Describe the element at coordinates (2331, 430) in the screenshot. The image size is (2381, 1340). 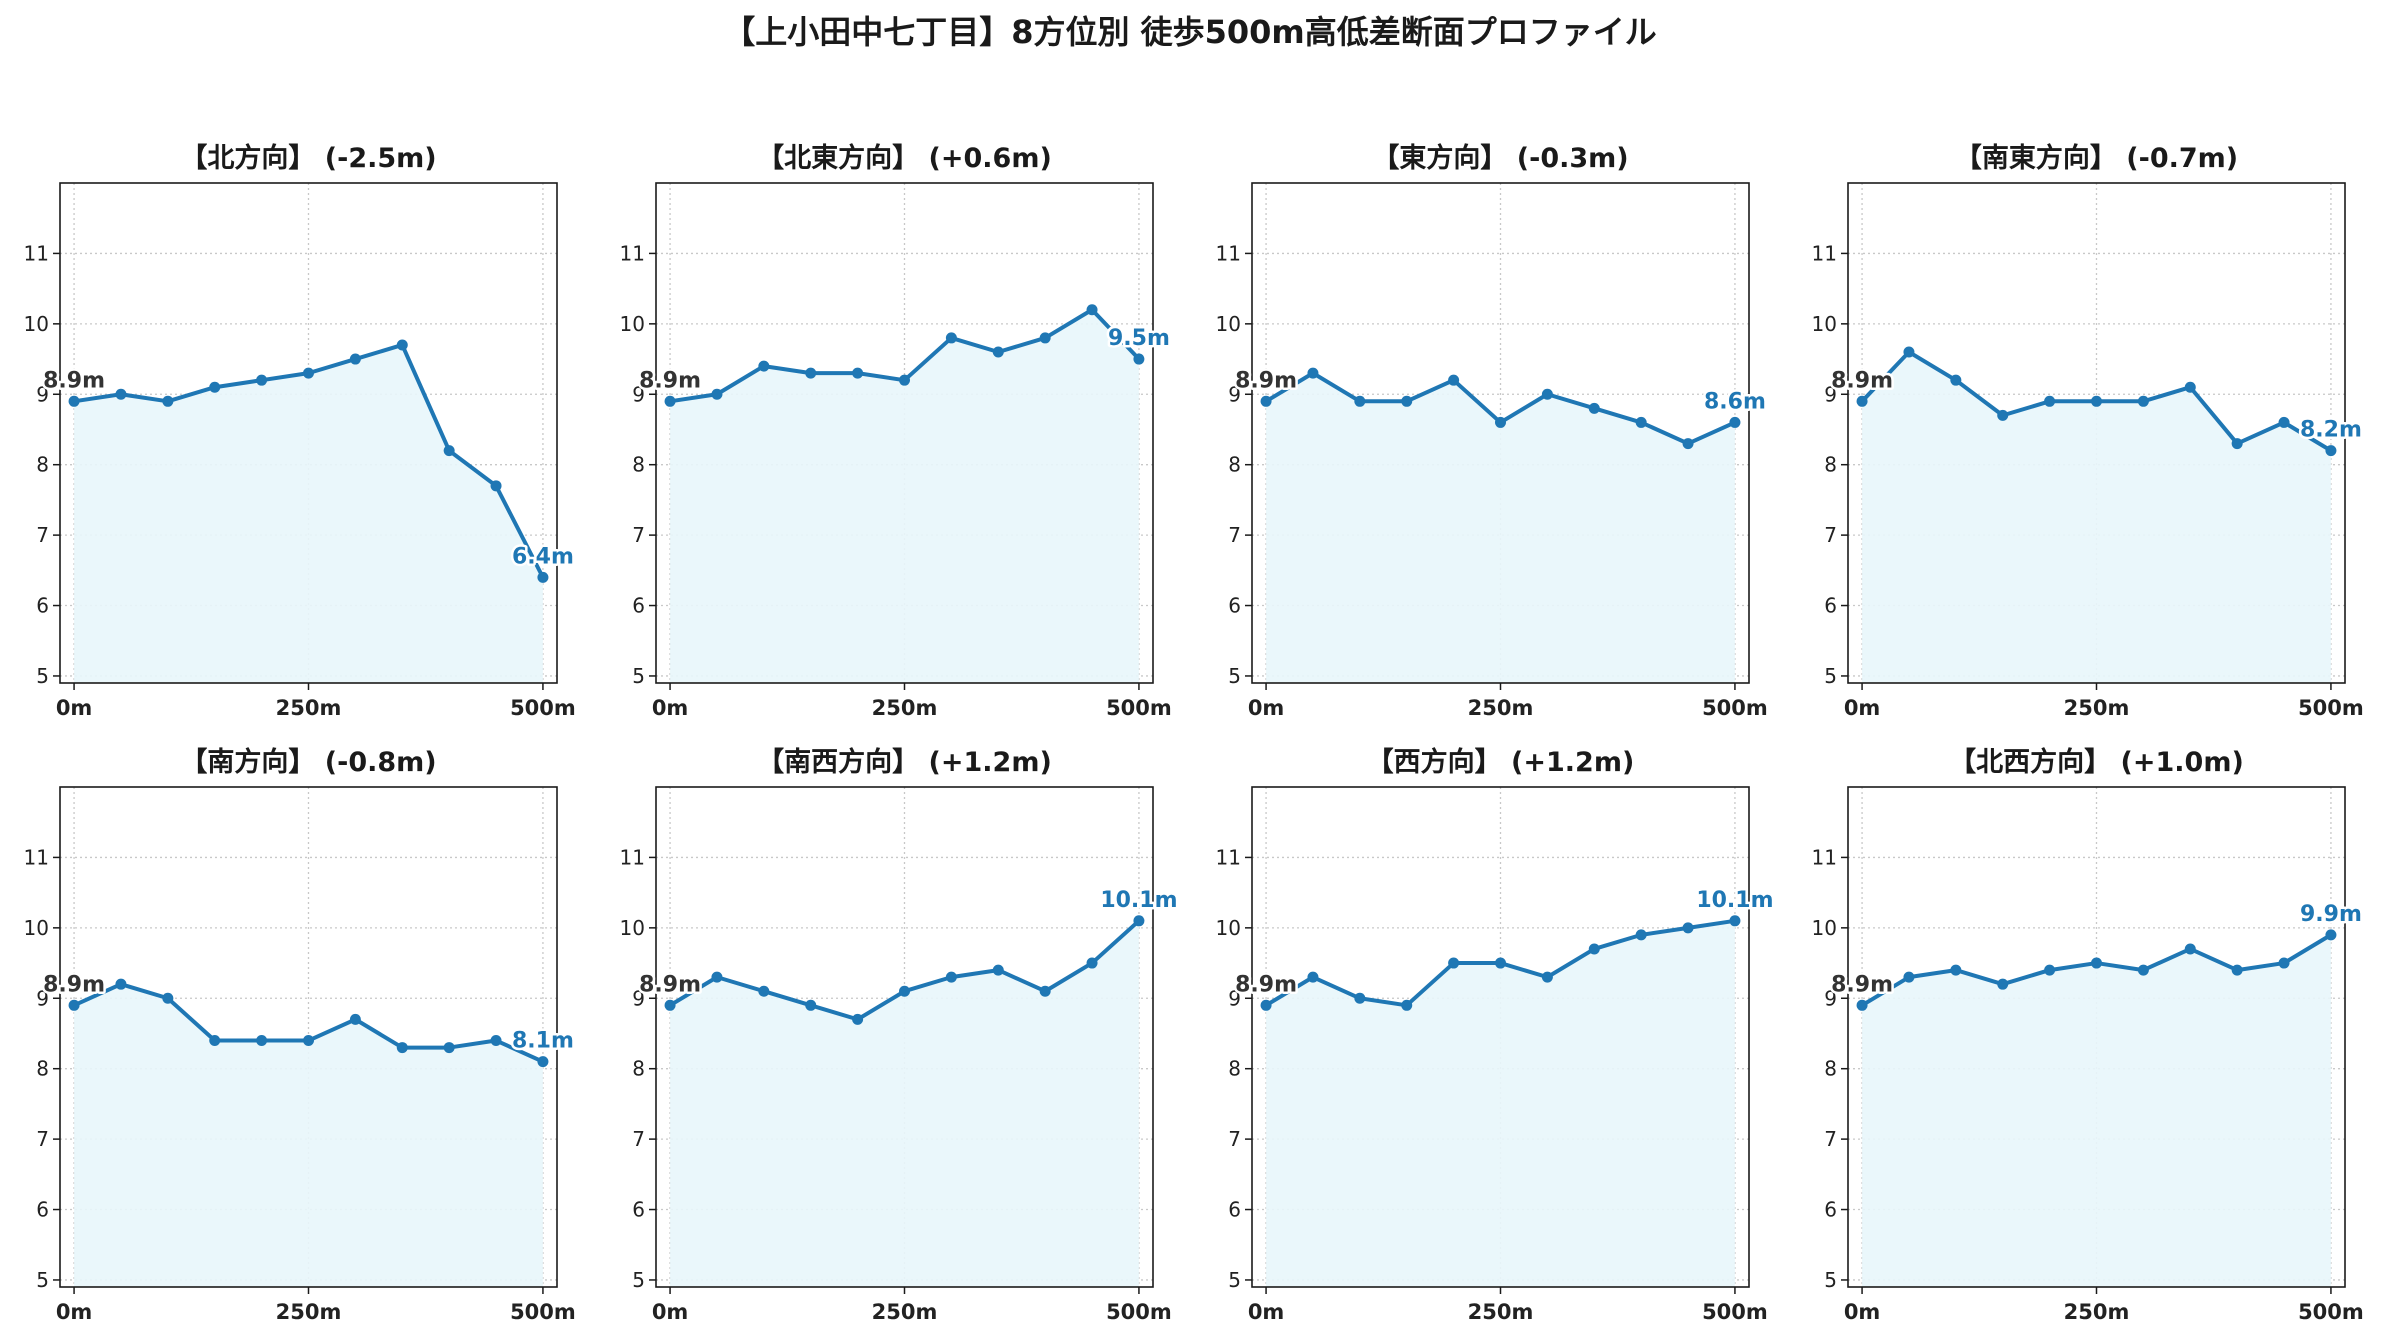
I see `end-elevation-label: 8.2m` at that location.